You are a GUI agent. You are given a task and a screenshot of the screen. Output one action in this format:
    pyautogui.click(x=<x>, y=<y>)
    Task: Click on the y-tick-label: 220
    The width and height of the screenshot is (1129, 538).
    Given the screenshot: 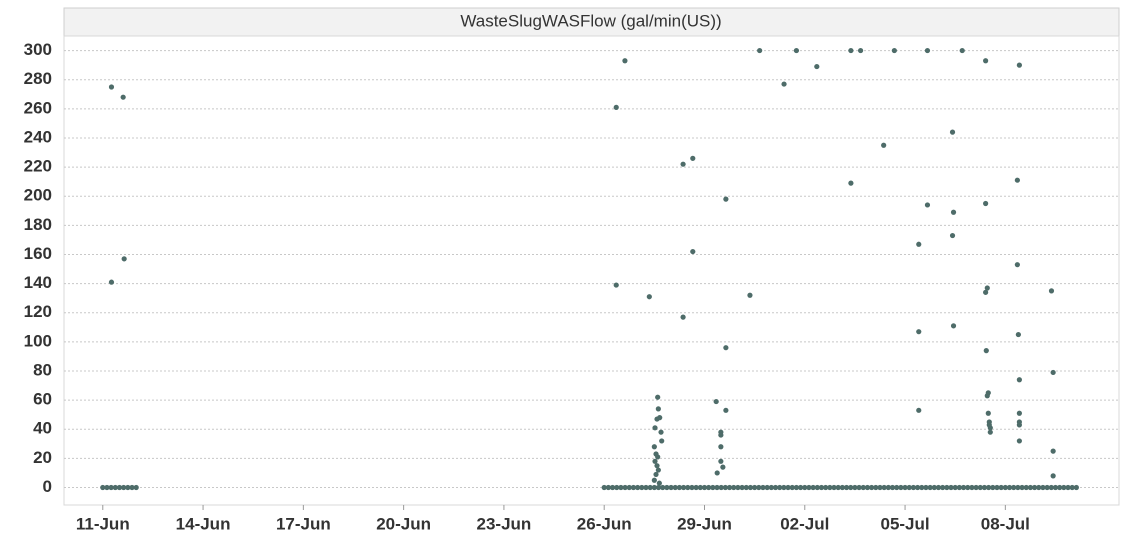 What is the action you would take?
    pyautogui.click(x=38, y=166)
    